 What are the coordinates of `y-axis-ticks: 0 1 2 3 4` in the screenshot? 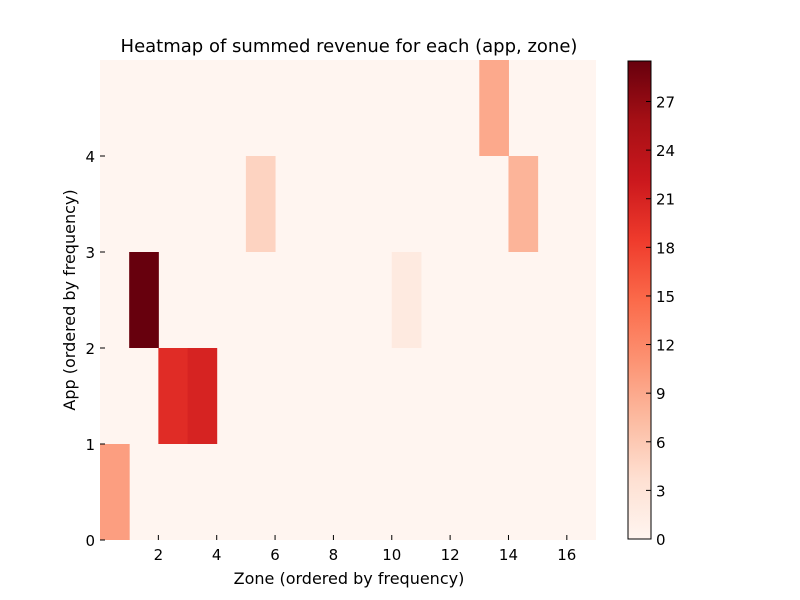 It's located at (95, 349).